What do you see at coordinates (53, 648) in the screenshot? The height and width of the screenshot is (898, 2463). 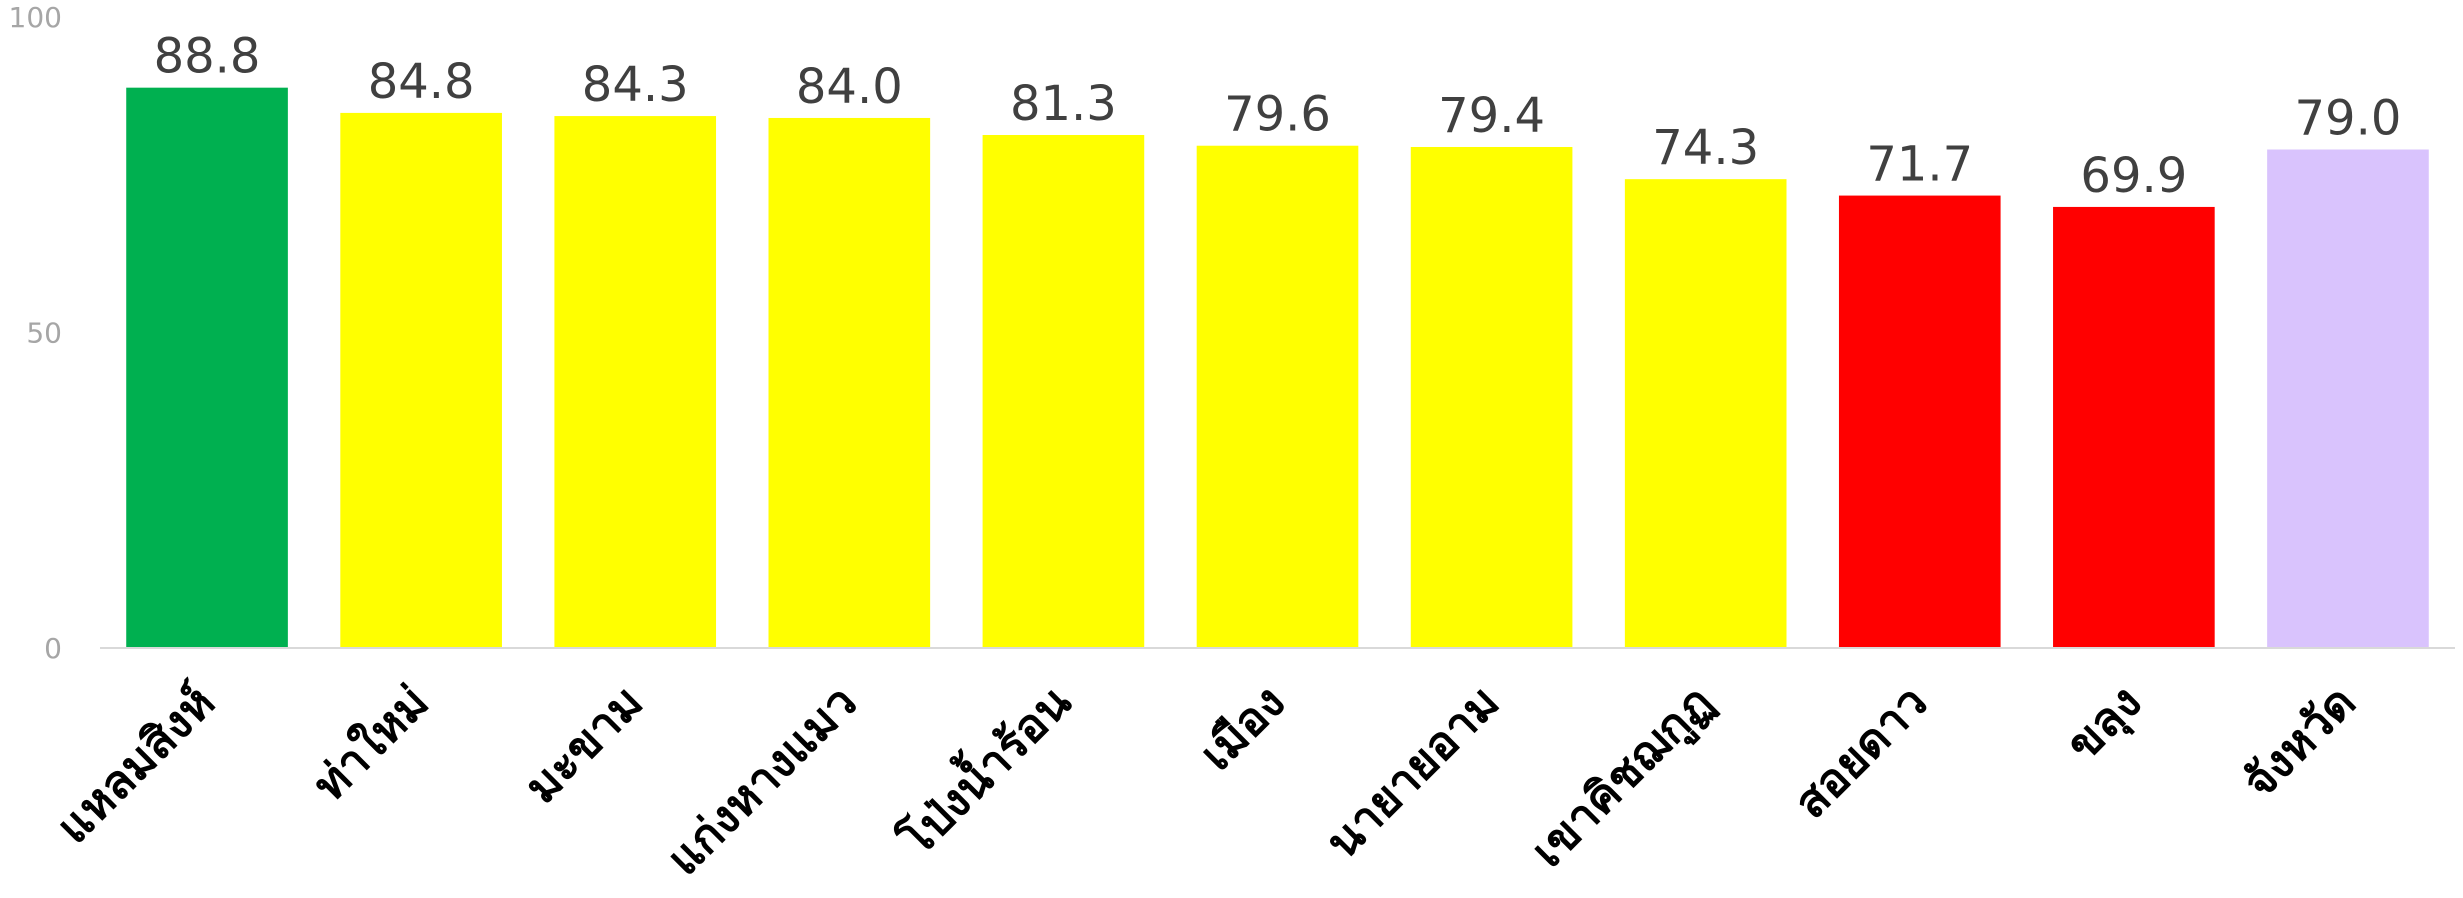 I see `y-tick-label: 0` at bounding box center [53, 648].